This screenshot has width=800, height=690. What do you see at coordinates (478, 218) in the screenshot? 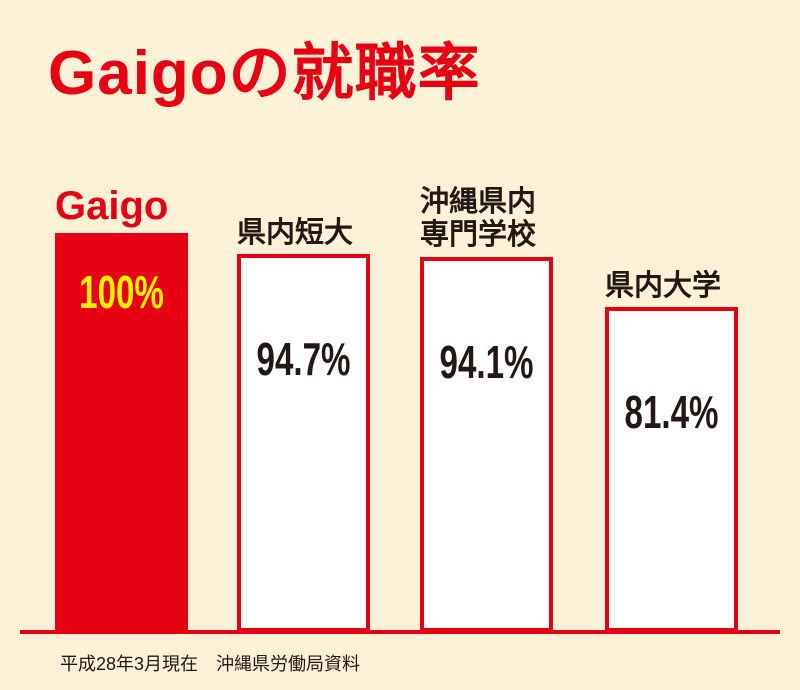
I see `category-label: 沖縄県内 専門学校` at bounding box center [478, 218].